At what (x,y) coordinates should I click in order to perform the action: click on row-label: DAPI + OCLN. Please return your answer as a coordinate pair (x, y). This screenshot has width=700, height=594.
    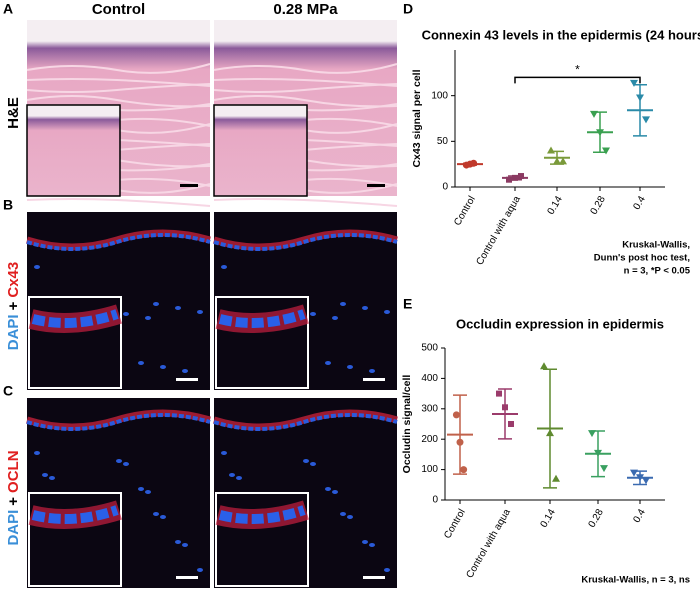
    Looking at the image, I should click on (13, 497).